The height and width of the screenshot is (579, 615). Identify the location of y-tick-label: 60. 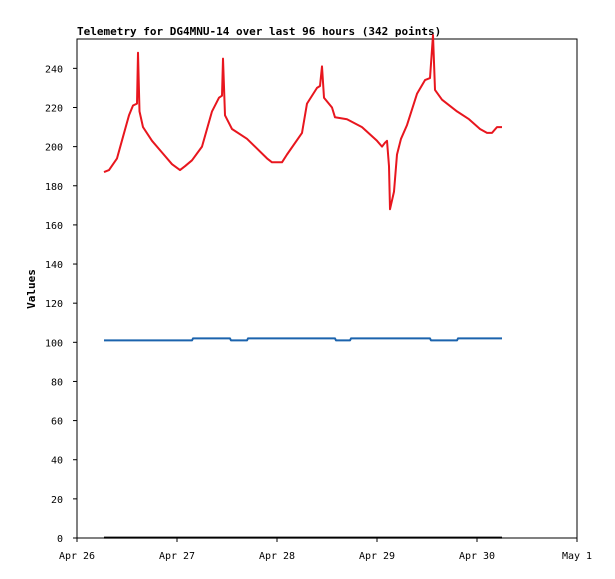
(57, 422).